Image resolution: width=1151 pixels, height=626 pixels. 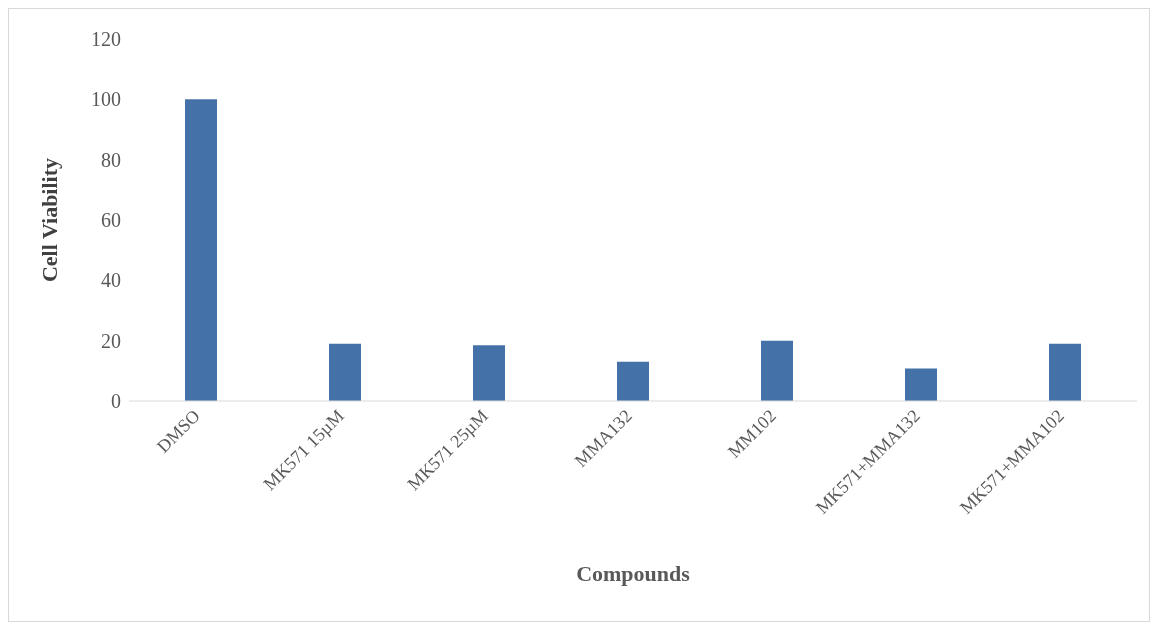 What do you see at coordinates (49, 220) in the screenshot?
I see `y-axis-title: Cell Viability` at bounding box center [49, 220].